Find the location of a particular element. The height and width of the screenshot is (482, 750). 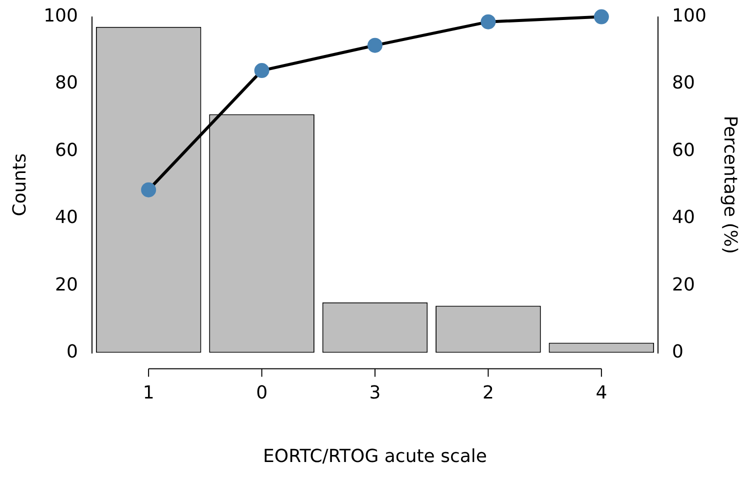

y2-tick-label: 0 is located at coordinates (678, 351).